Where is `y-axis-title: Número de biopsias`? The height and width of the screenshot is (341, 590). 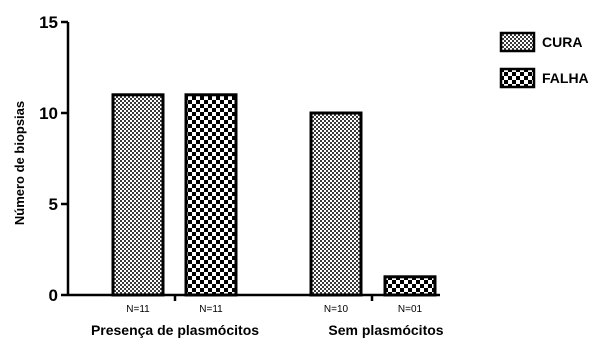
y-axis-title: Número de biopsias is located at coordinates (19, 163).